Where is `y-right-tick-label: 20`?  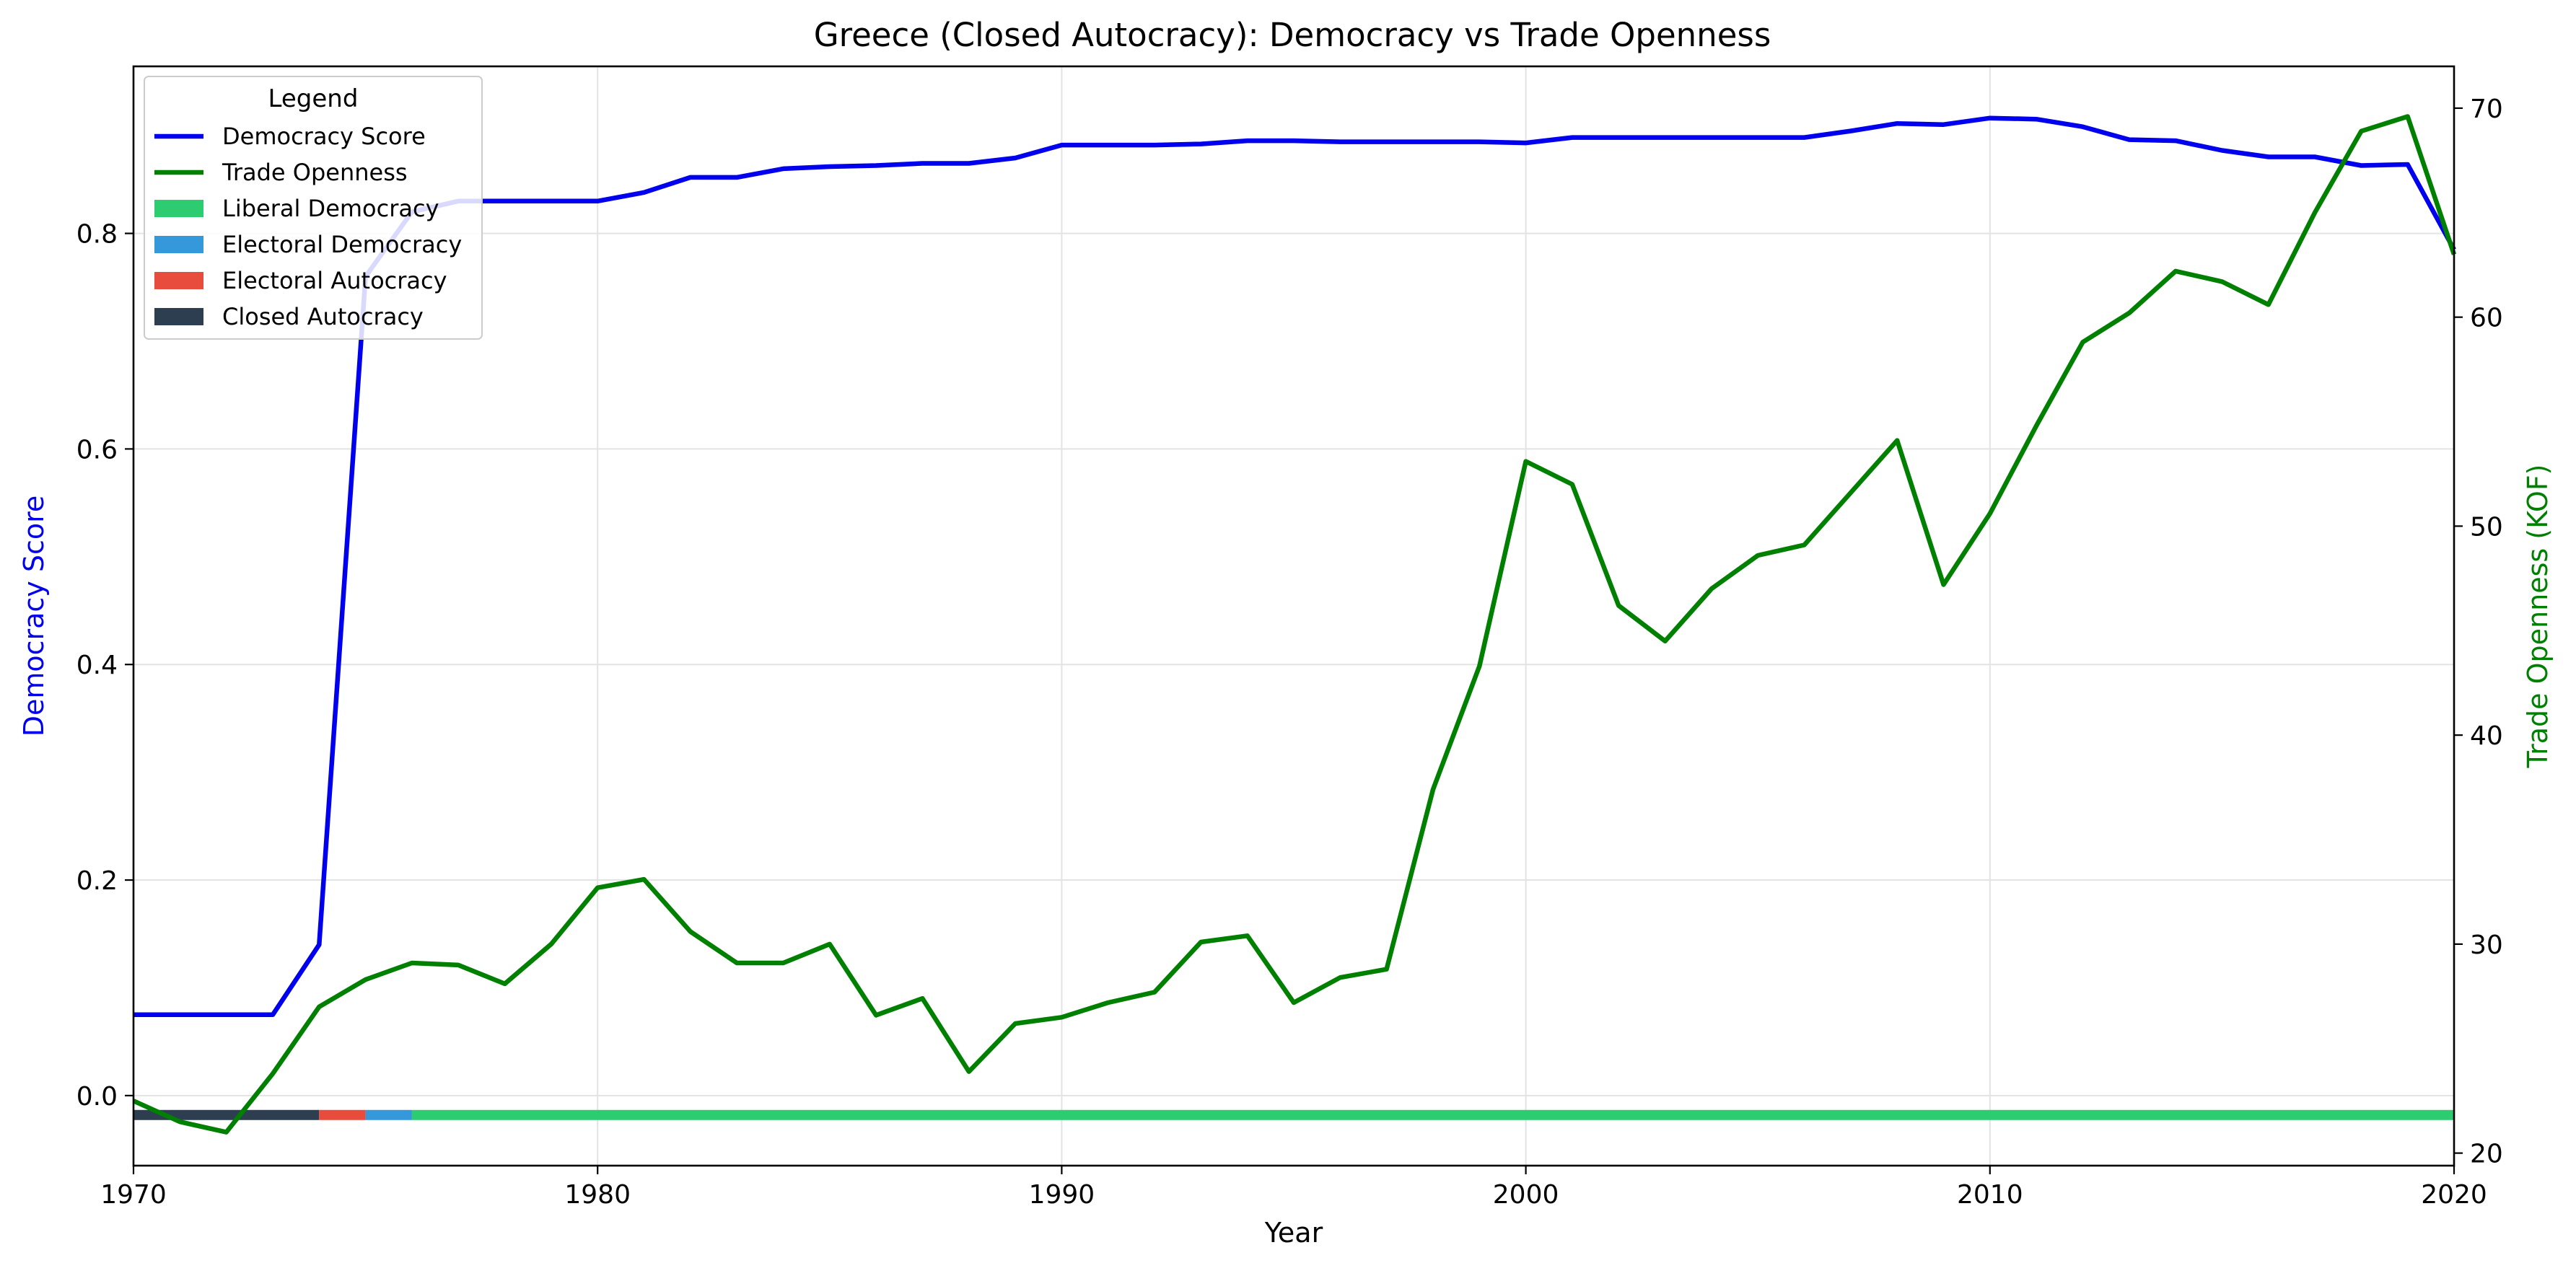 y-right-tick-label: 20 is located at coordinates (2486, 1154).